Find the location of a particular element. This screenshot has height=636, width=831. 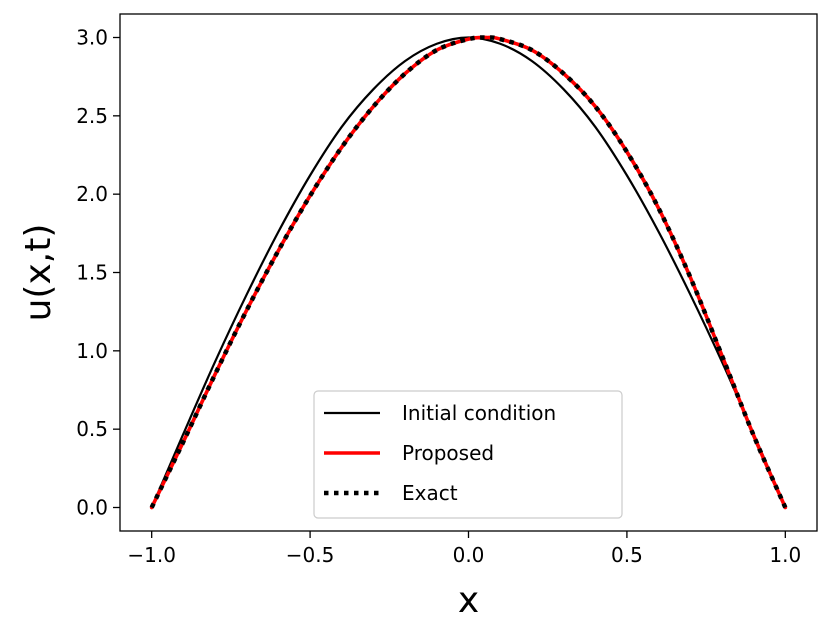

y-tick-label: 3.0 is located at coordinates (92, 38).